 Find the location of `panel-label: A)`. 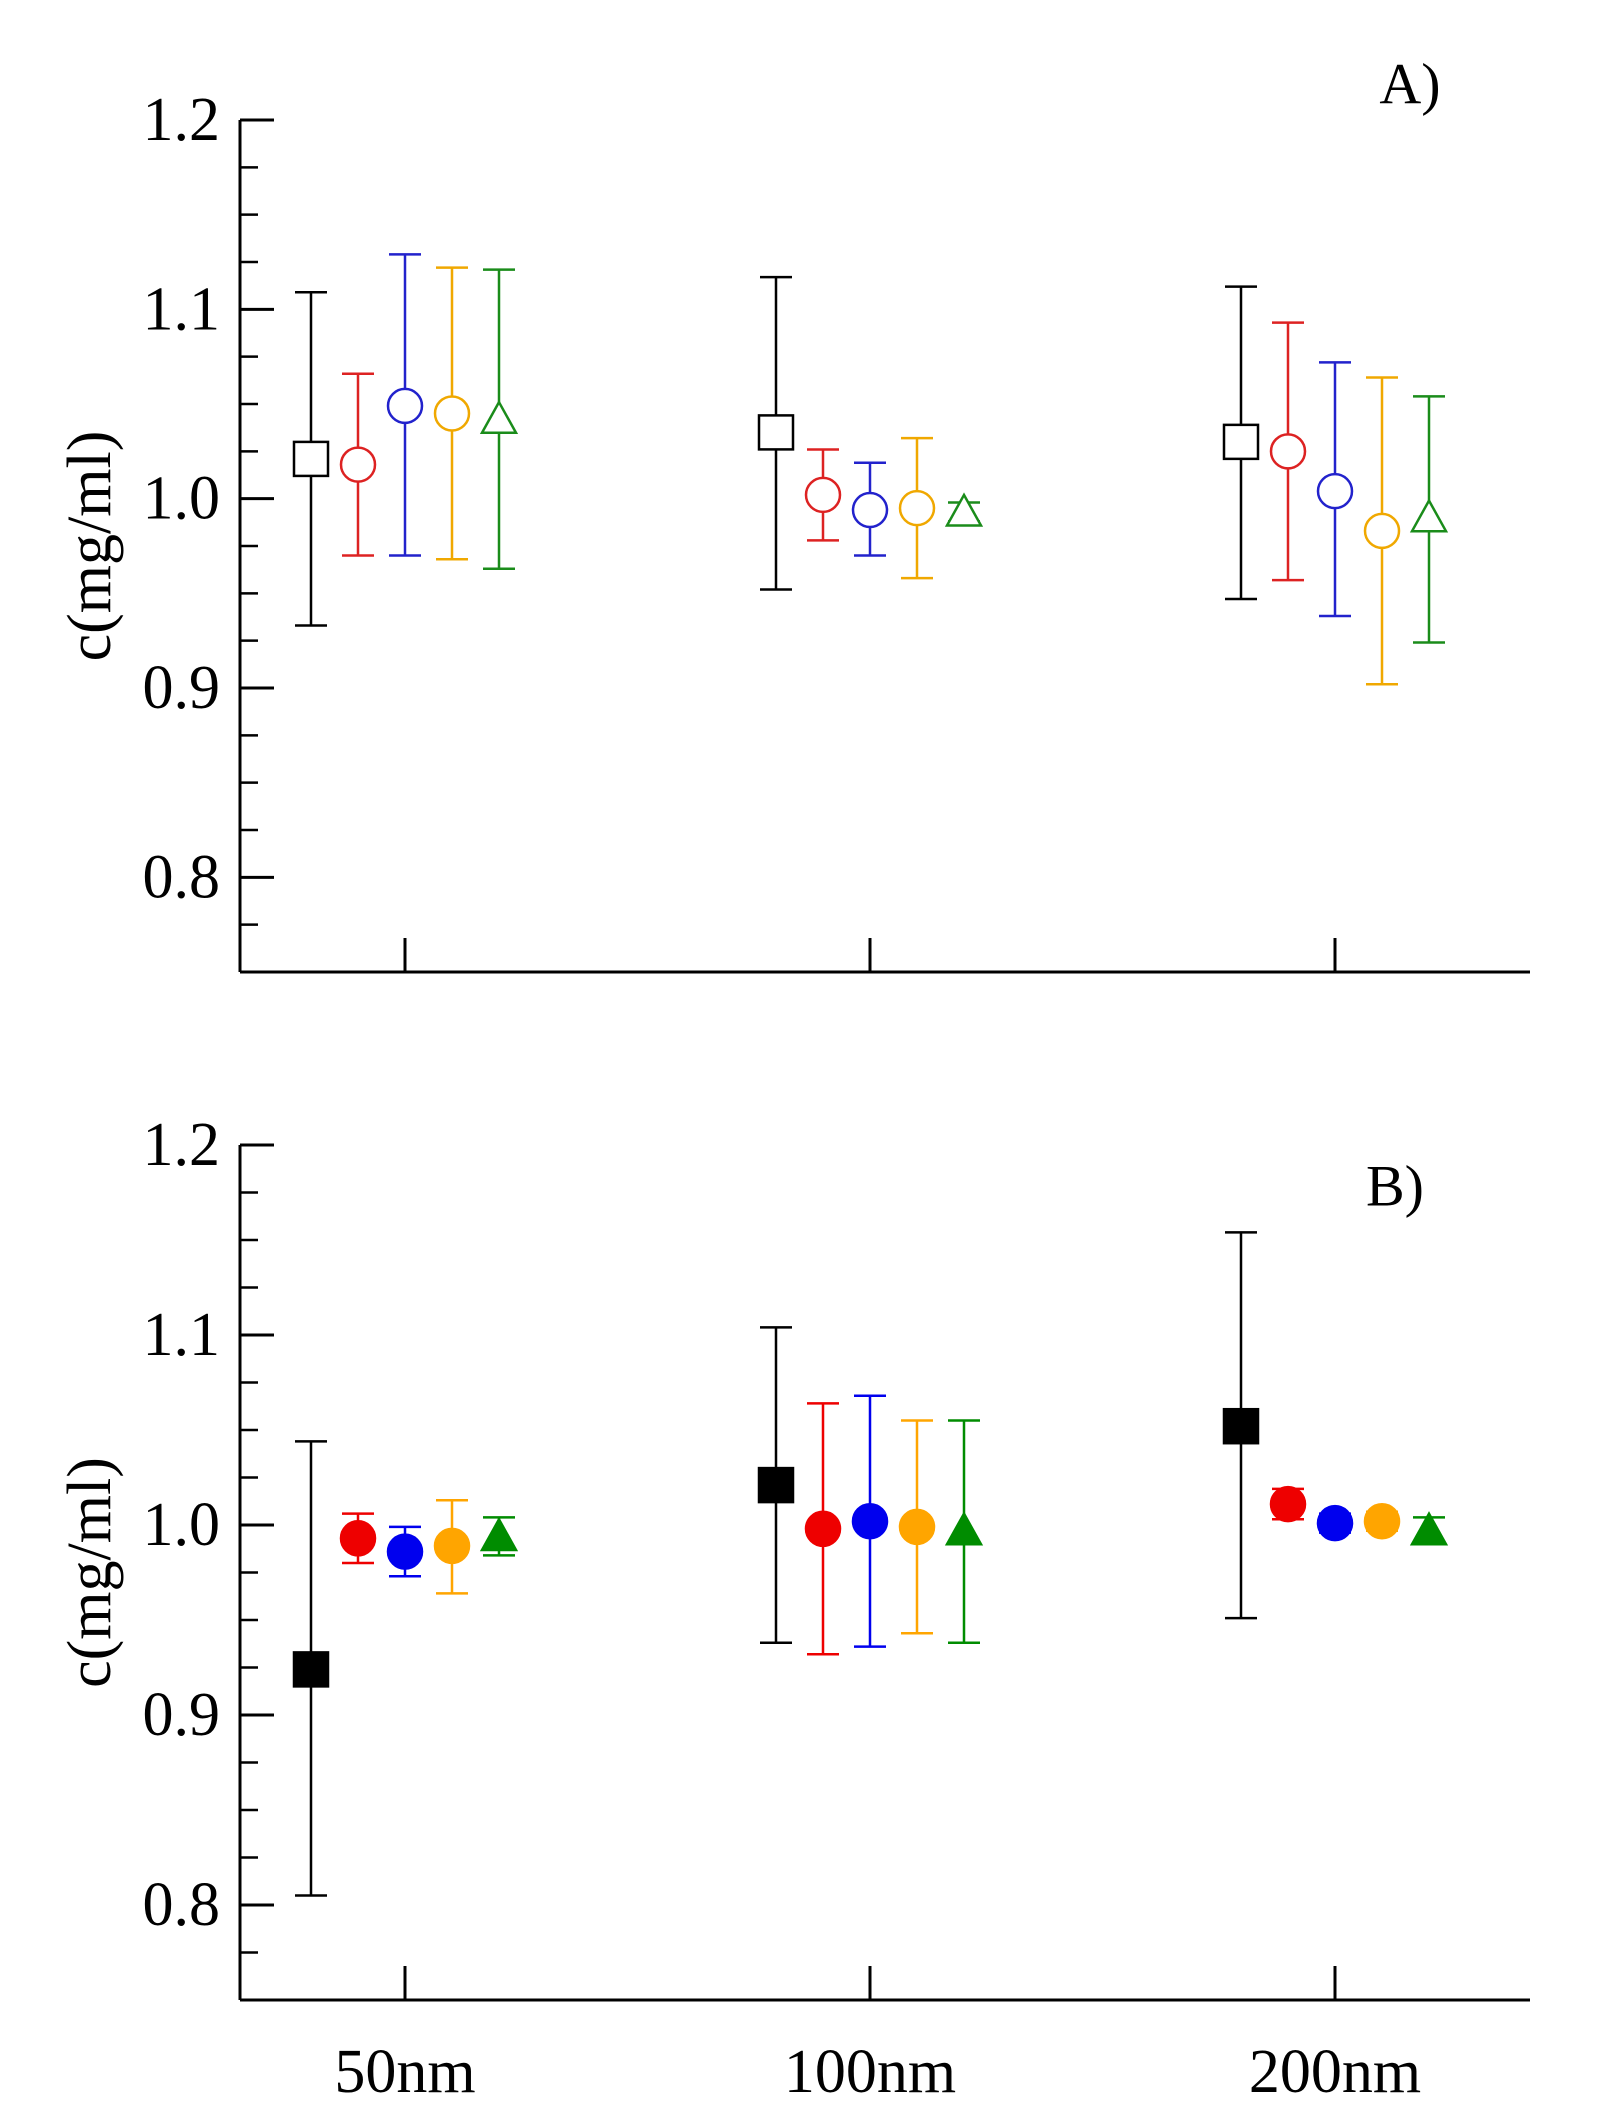

panel-label: A) is located at coordinates (1409, 84).